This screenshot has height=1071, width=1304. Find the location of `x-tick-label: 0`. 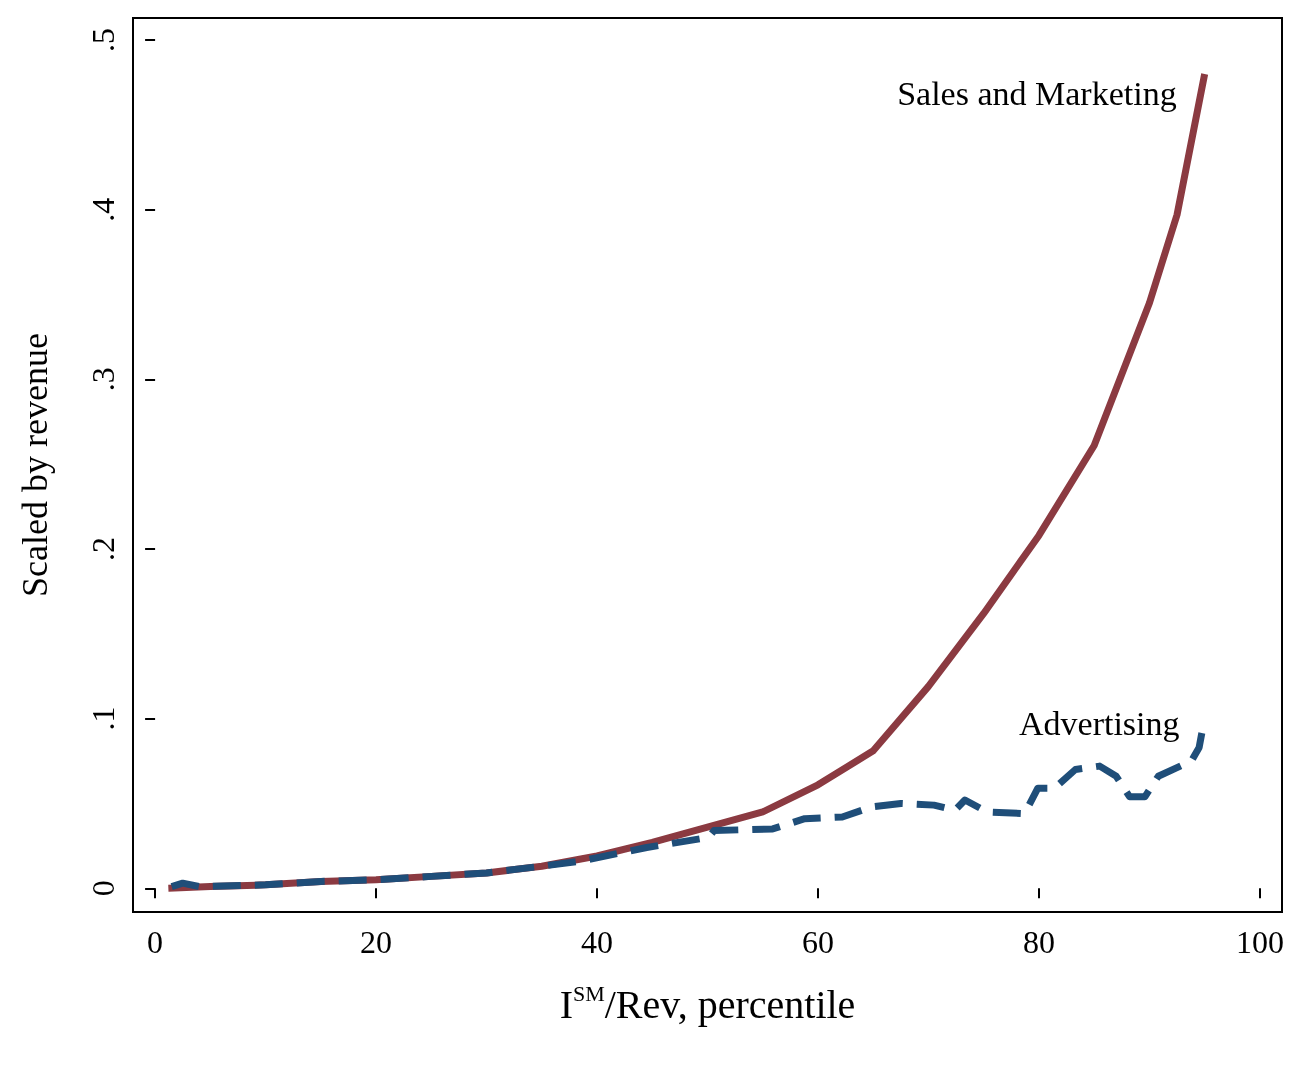

x-tick-label: 0 is located at coordinates (155, 942).